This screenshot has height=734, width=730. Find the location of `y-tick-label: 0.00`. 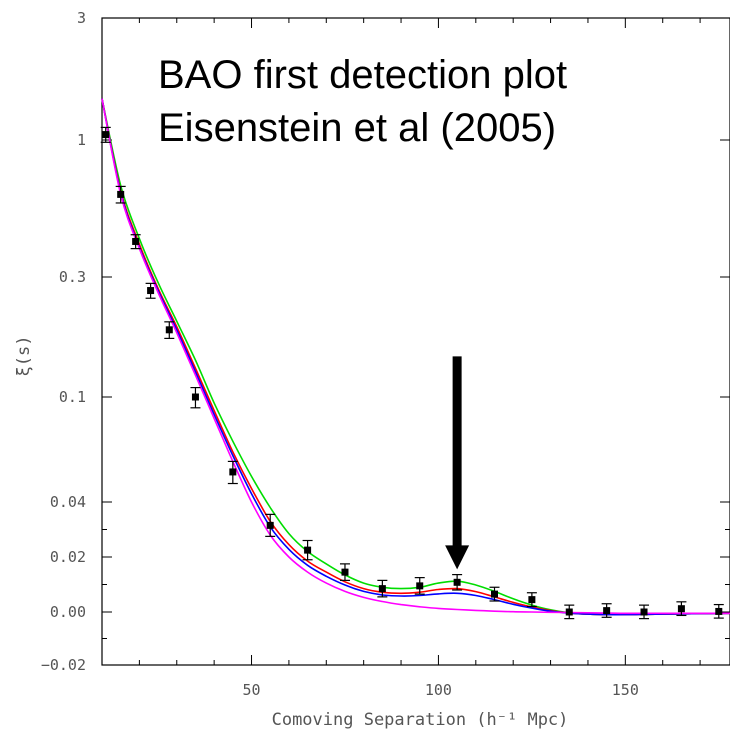

y-tick-label: 0.00 is located at coordinates (68, 612).